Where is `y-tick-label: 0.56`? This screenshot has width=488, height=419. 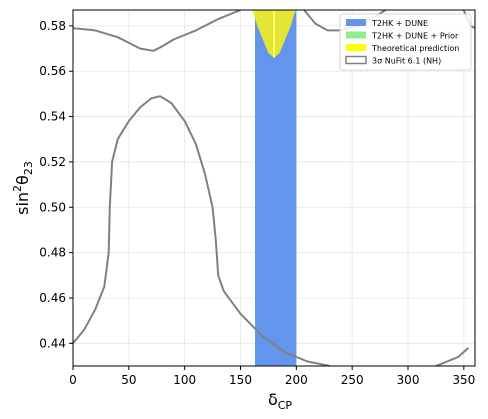
y-tick-label: 0.56 is located at coordinates (52, 71).